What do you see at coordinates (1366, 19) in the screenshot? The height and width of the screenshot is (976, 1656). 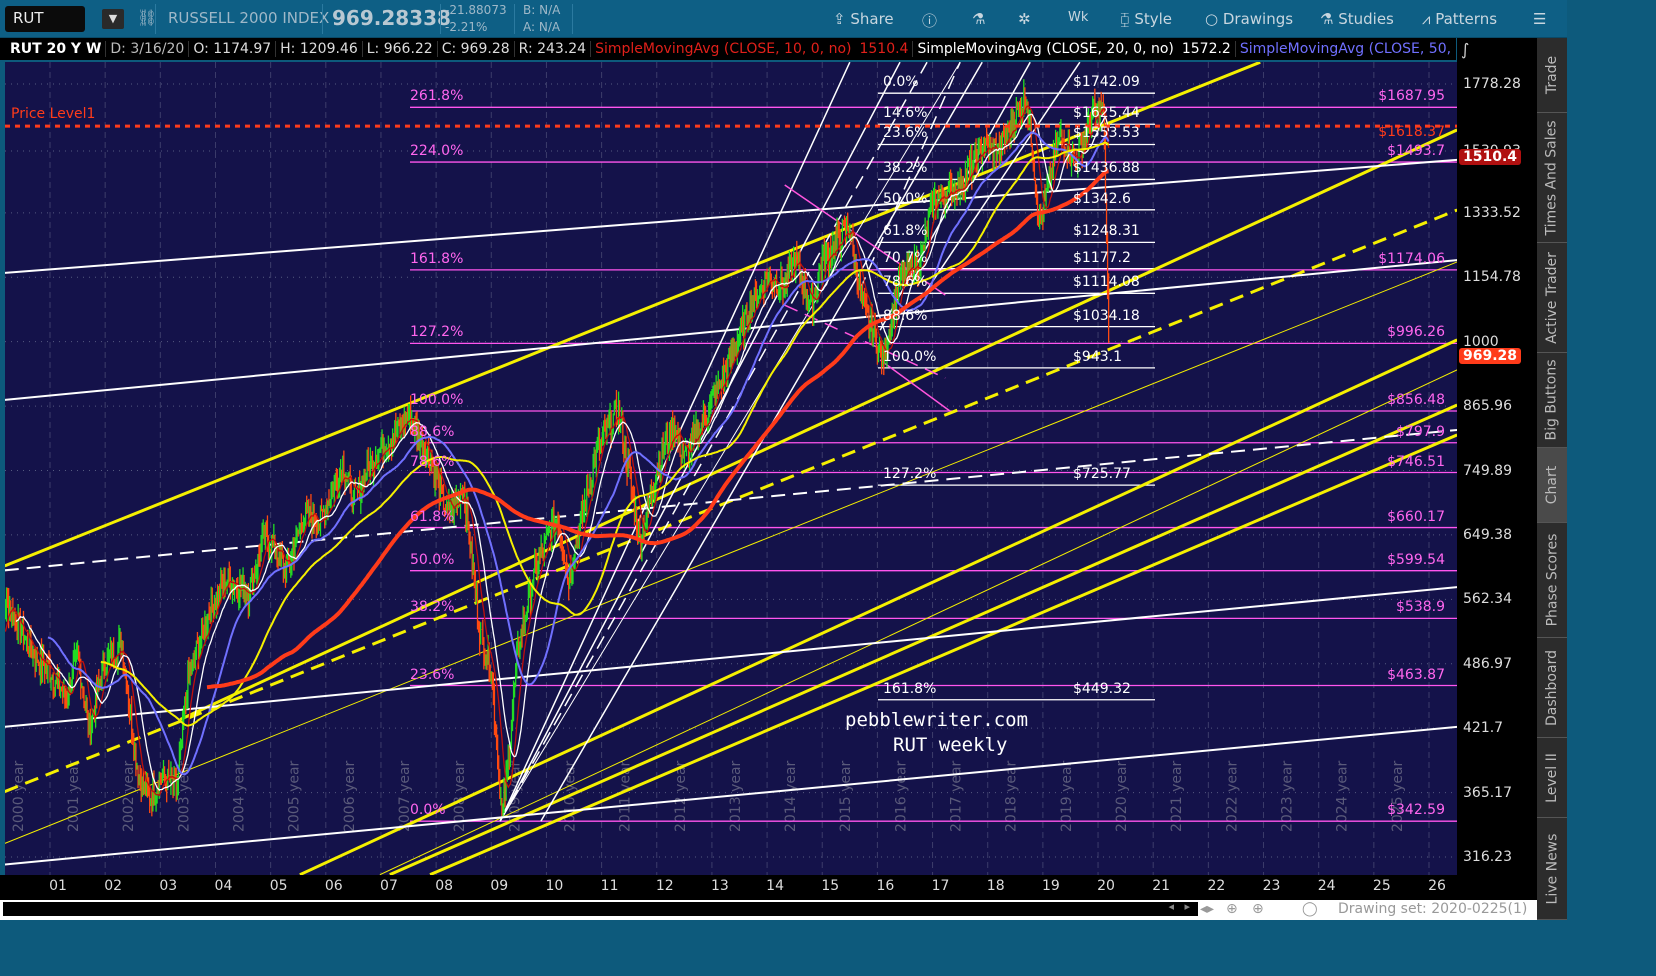 I see `studies-label: Studies` at bounding box center [1366, 19].